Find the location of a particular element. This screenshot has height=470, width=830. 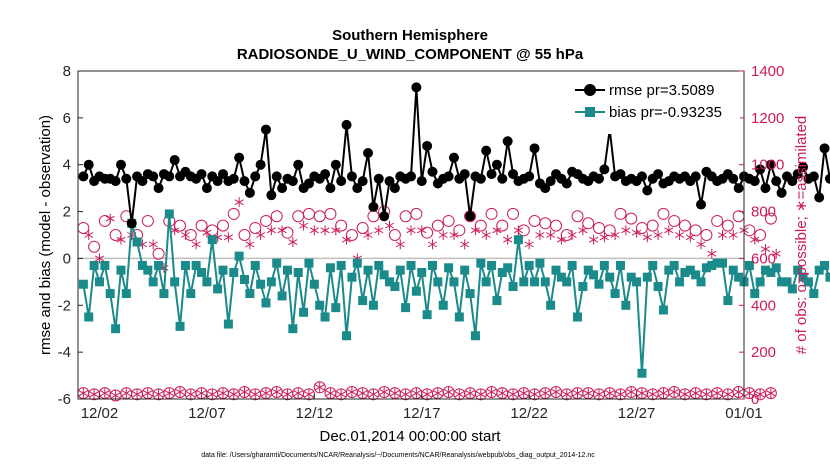

chart-title: Southern Hemisphere is located at coordinates (410, 35).